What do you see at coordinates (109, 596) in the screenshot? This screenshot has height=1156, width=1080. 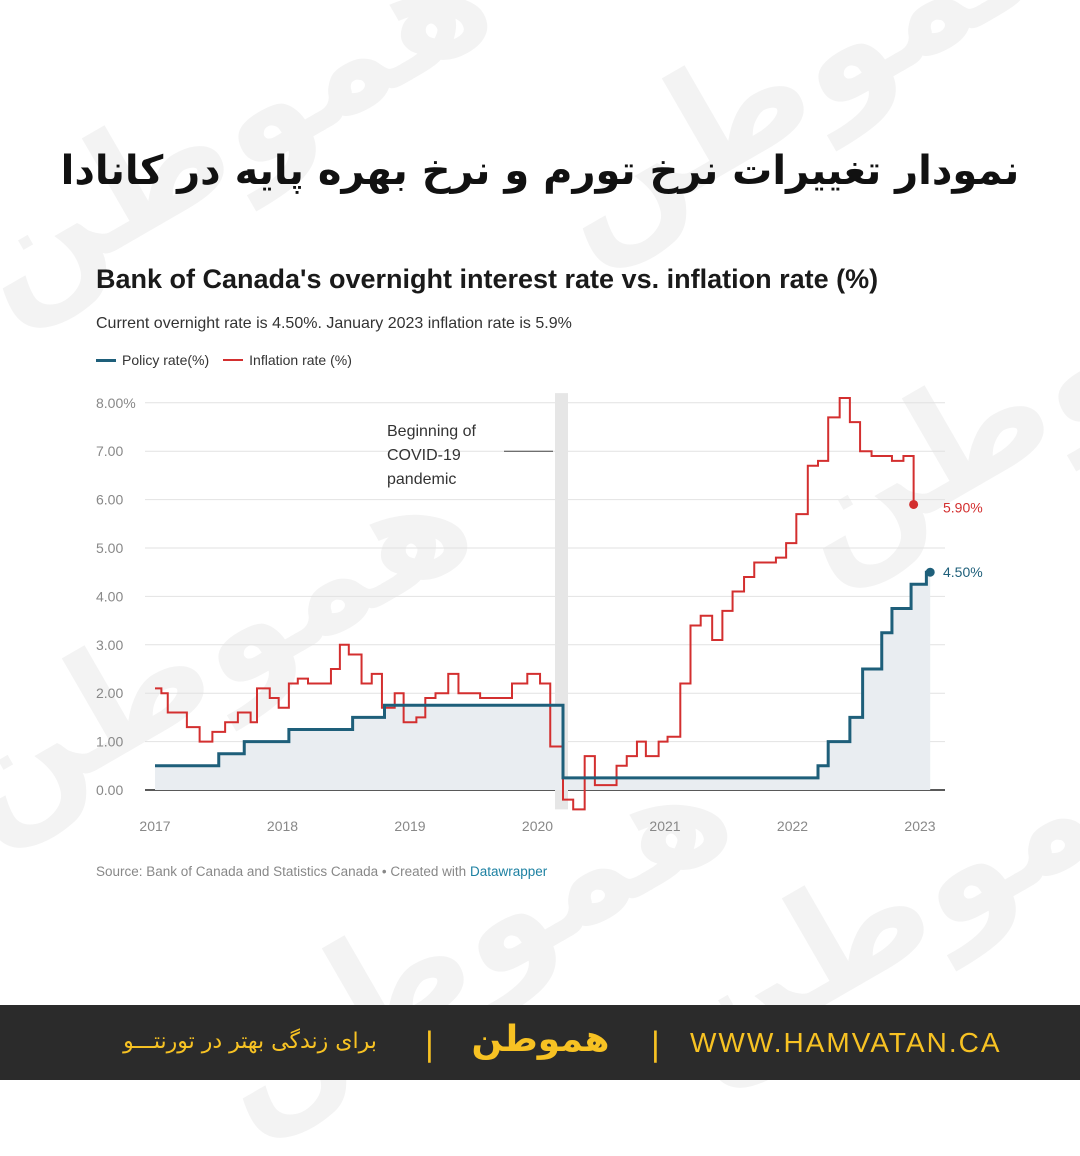 I see `y-tick-label: 4.00` at bounding box center [109, 596].